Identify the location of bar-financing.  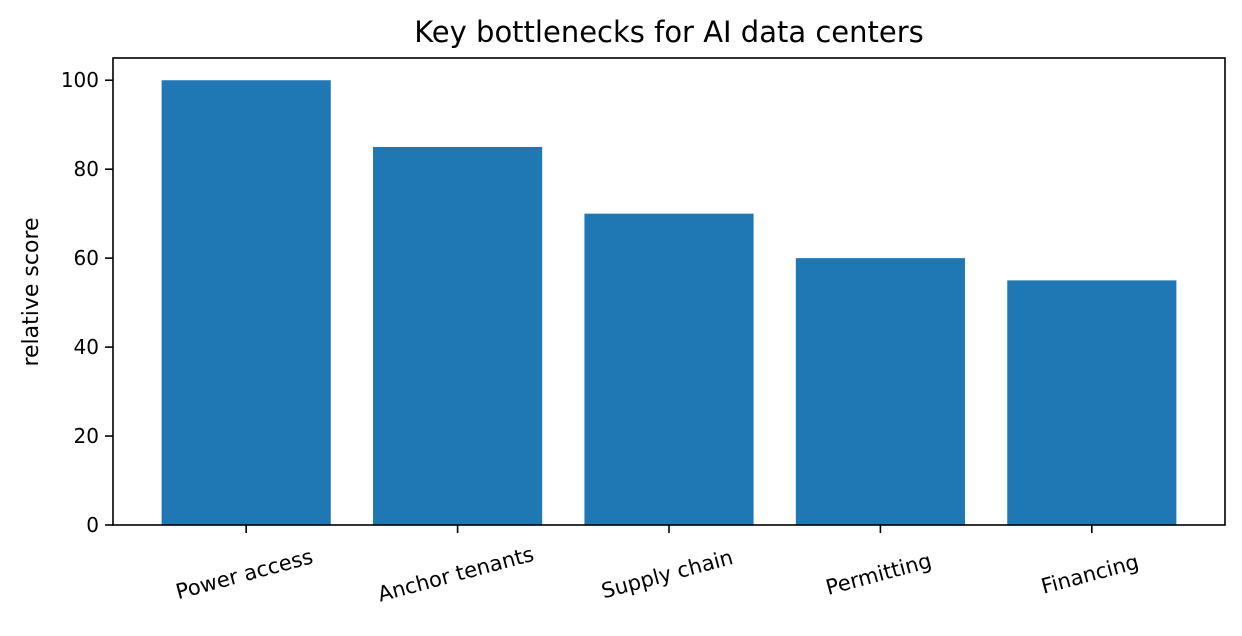
(1092, 402).